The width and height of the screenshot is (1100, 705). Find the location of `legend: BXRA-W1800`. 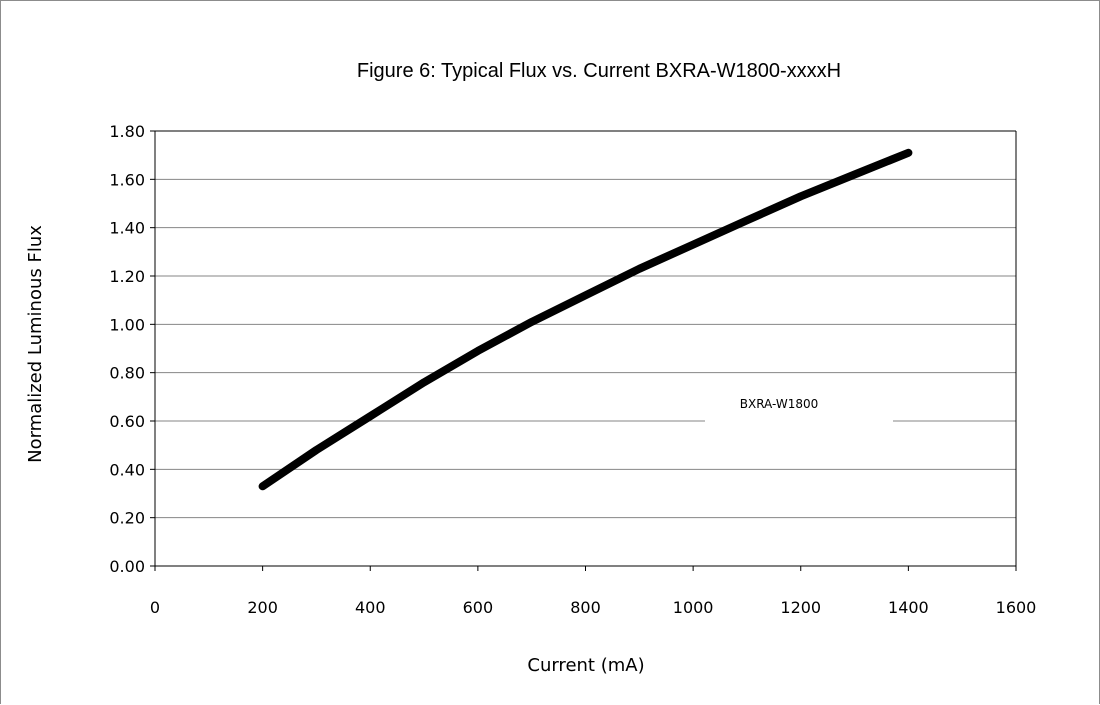

legend: BXRA-W1800 is located at coordinates (799, 412).